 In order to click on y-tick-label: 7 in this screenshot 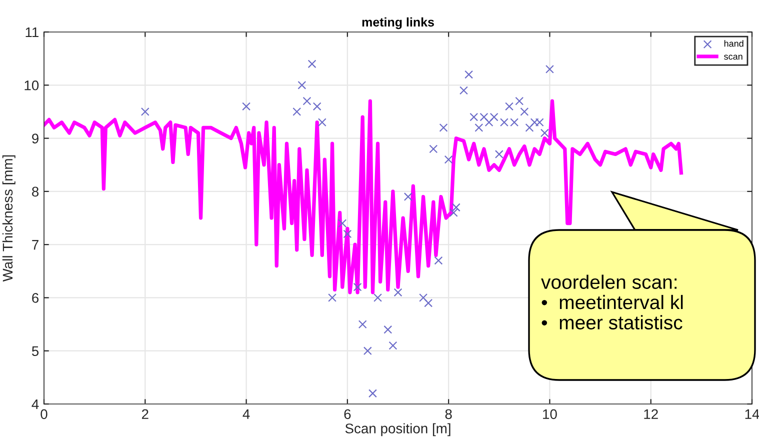, I will do `click(35, 245)`.